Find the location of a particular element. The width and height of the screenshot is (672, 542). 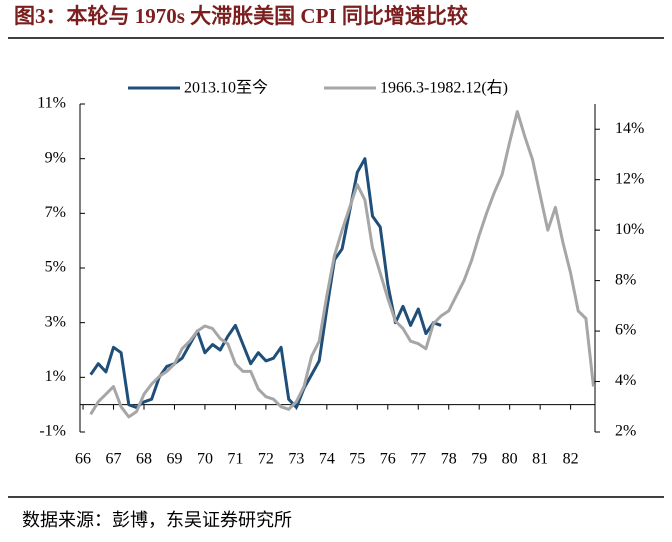

x-tick-label: 66 is located at coordinates (83, 459).